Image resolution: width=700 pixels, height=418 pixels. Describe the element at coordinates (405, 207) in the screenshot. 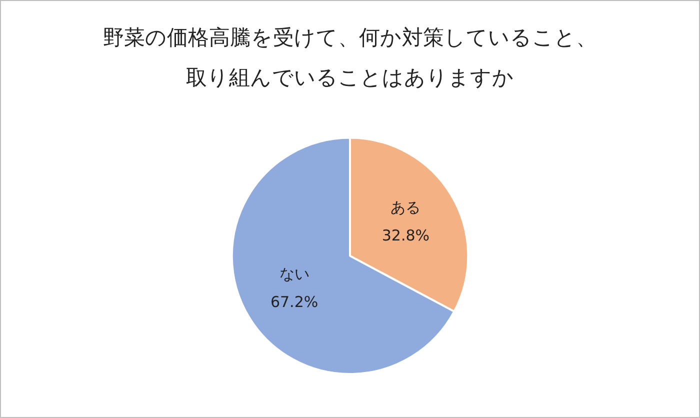

I see `slice-label: ある` at that location.